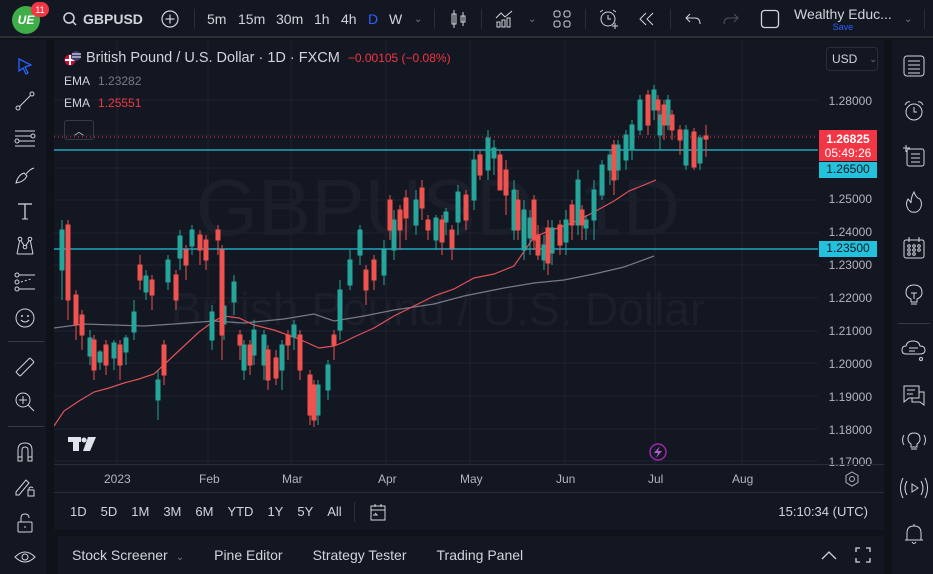  I want to click on tab-trading-panel: Trading Panel, so click(480, 555).